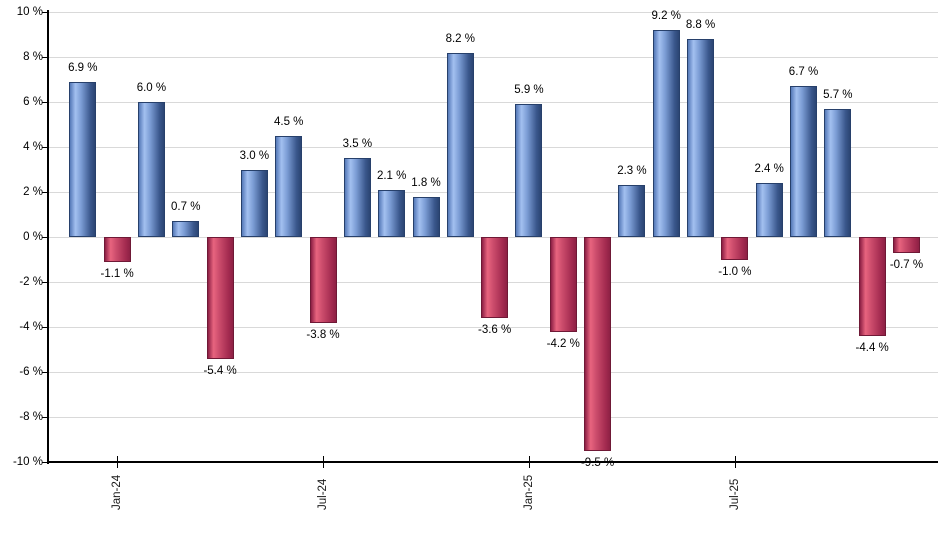 The image size is (940, 550). I want to click on bar-value-label: 2.3 %, so click(632, 171).